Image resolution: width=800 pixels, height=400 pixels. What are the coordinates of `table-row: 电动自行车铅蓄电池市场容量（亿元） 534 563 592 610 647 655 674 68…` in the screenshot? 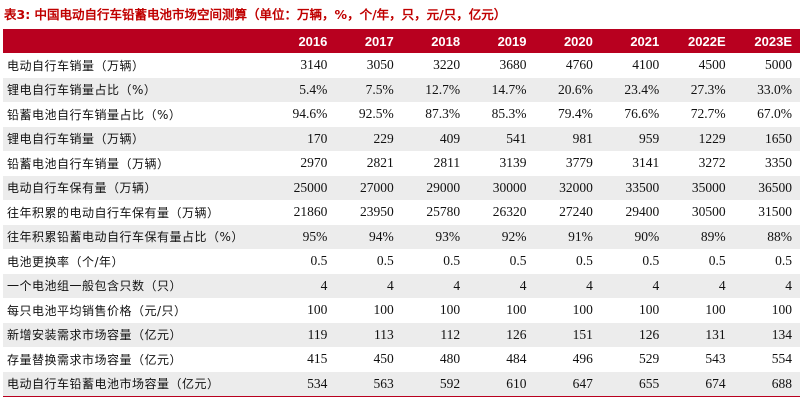 It's located at (401, 383).